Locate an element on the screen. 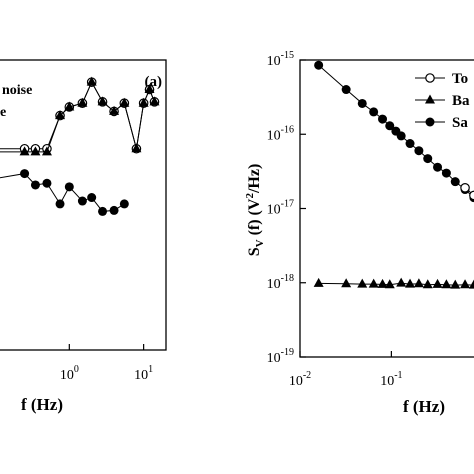 Image resolution: width=474 pixels, height=474 pixels. panel-b-legend-label-0: To is located at coordinates (460, 79).